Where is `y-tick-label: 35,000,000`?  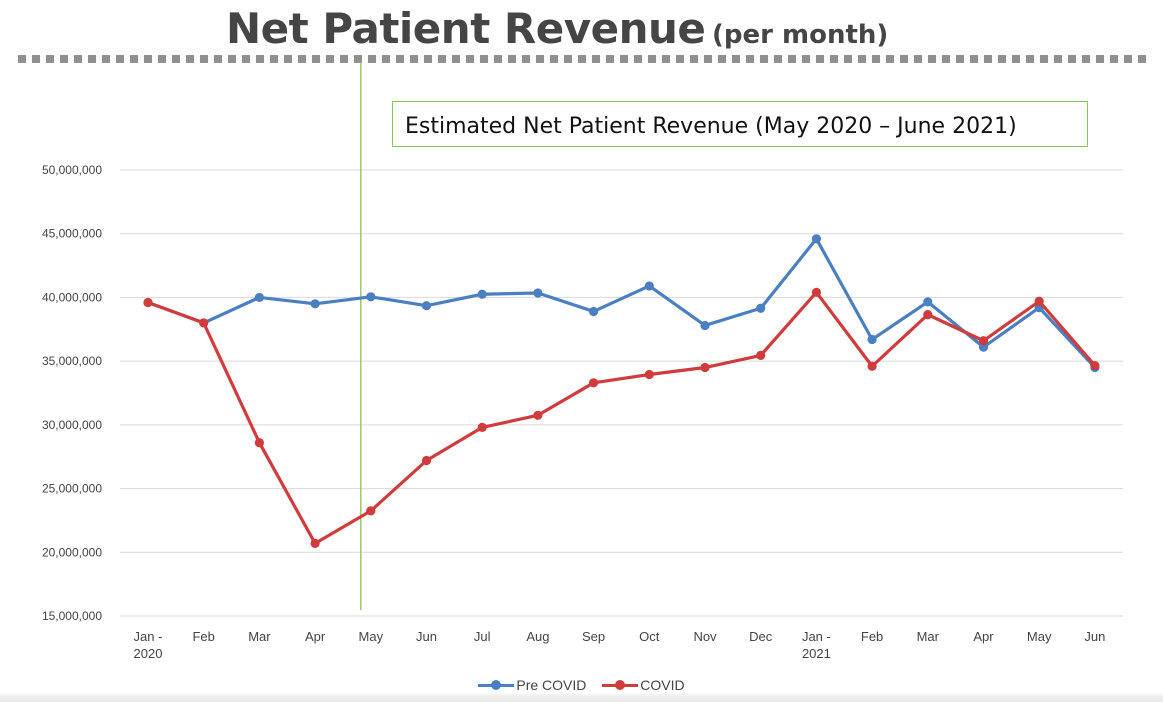
y-tick-label: 35,000,000 is located at coordinates (72, 361).